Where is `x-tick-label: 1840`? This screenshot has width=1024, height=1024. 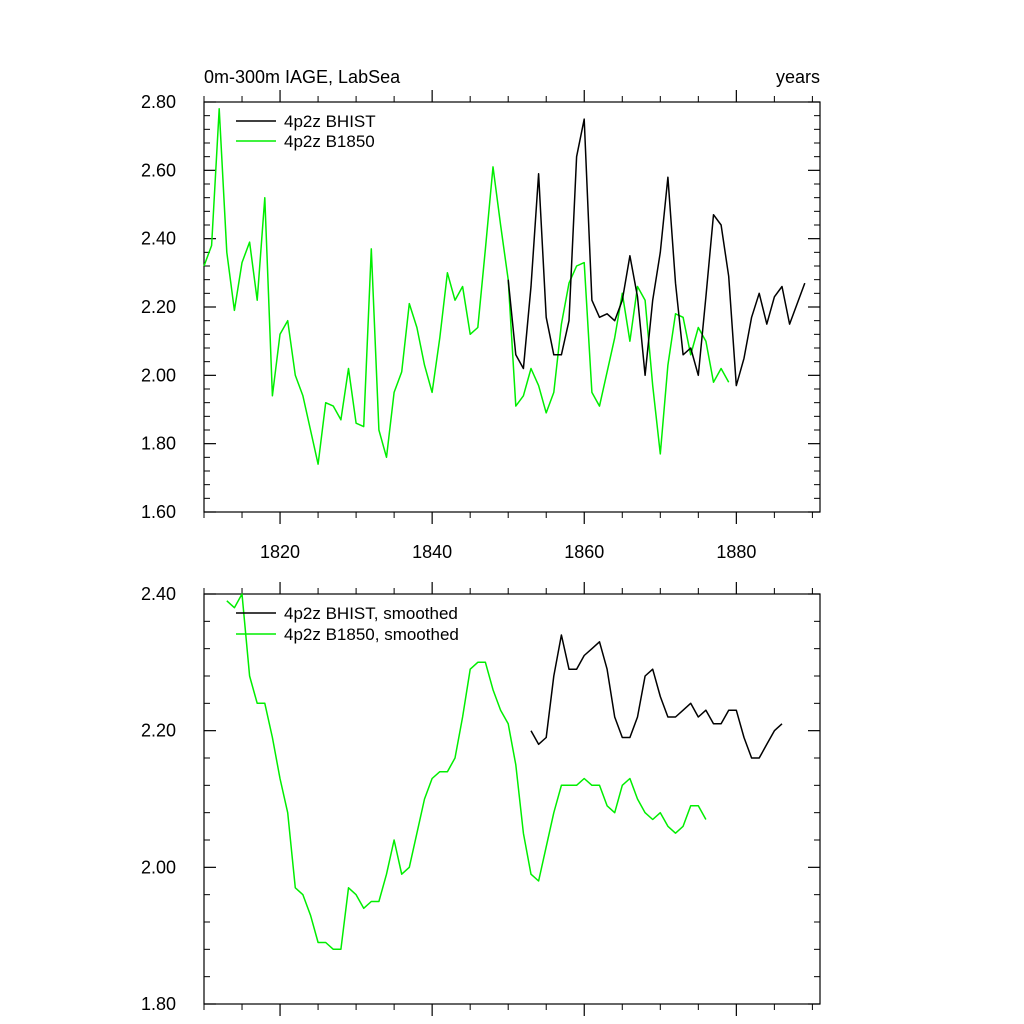
x-tick-label: 1840 is located at coordinates (432, 552).